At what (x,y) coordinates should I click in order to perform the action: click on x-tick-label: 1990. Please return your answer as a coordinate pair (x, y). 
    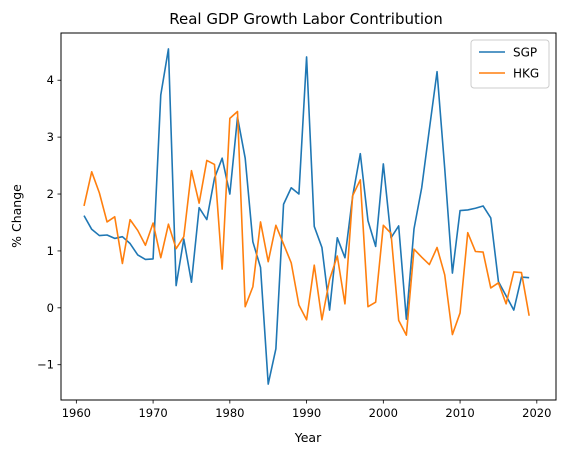
    Looking at the image, I should click on (306, 413).